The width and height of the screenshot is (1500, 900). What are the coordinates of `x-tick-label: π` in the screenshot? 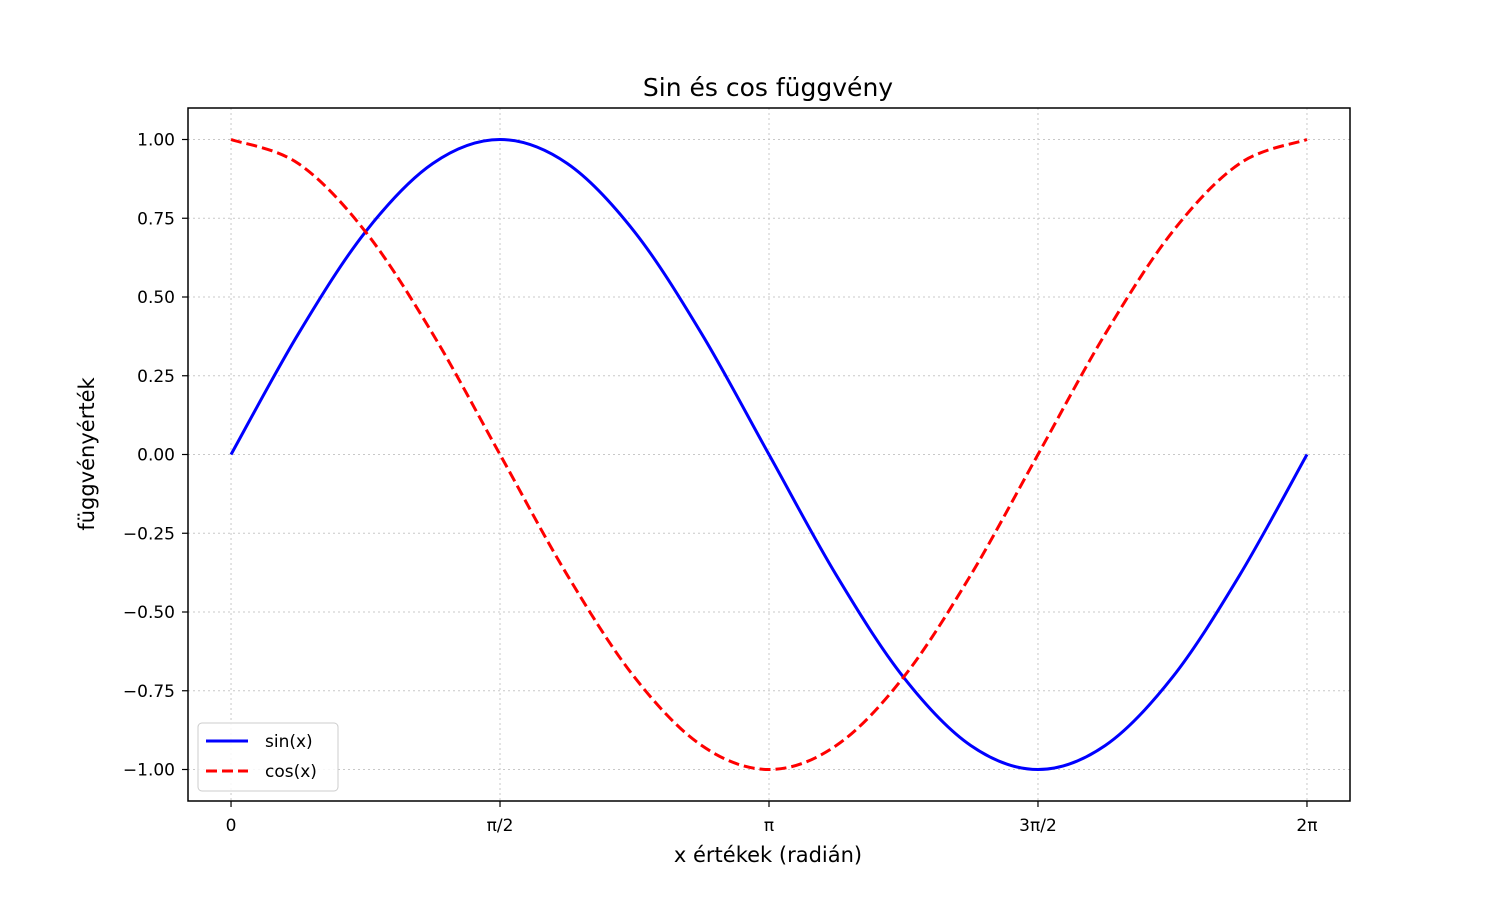 It's located at (769, 826).